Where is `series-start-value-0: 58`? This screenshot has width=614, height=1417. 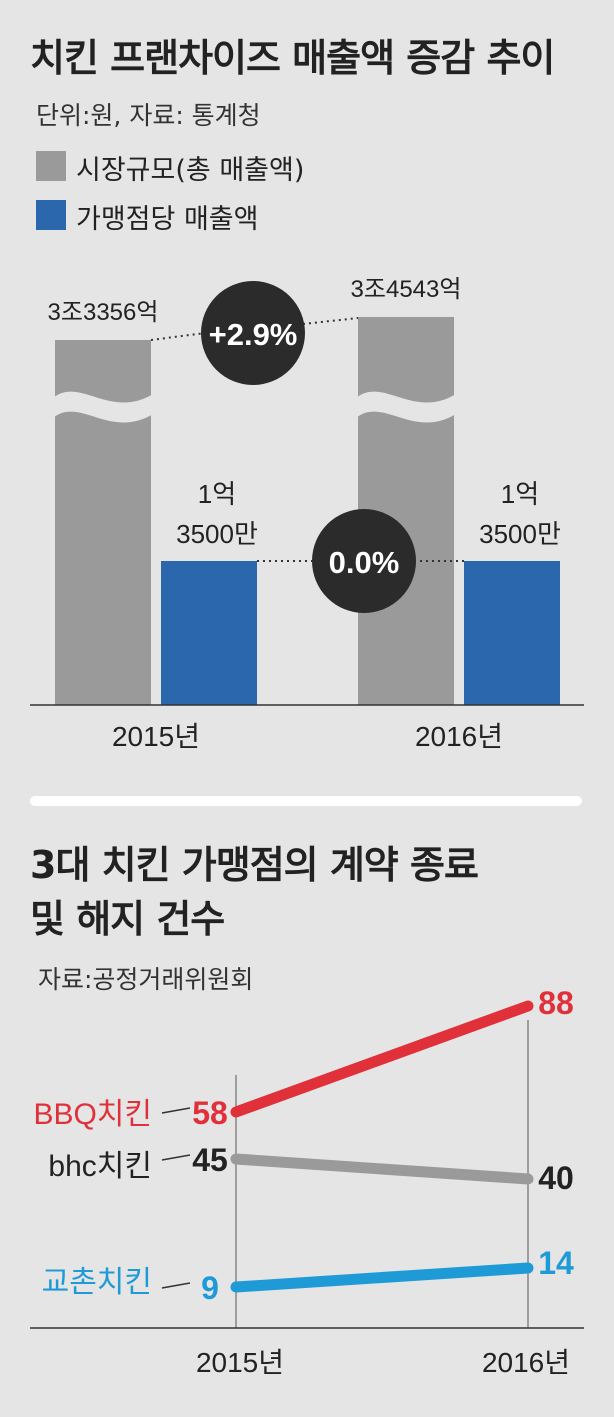
series-start-value-0: 58 is located at coordinates (210, 1113).